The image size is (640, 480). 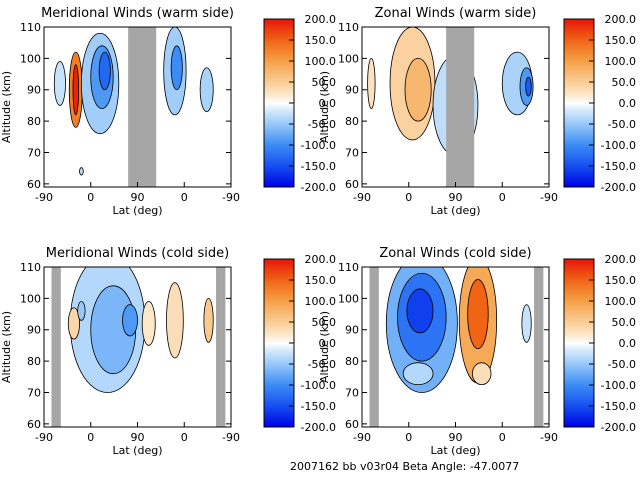 I want to click on footer-text: 2007162 bb v03r04 Beta Angle: -47.0077, so click(x=404, y=466).